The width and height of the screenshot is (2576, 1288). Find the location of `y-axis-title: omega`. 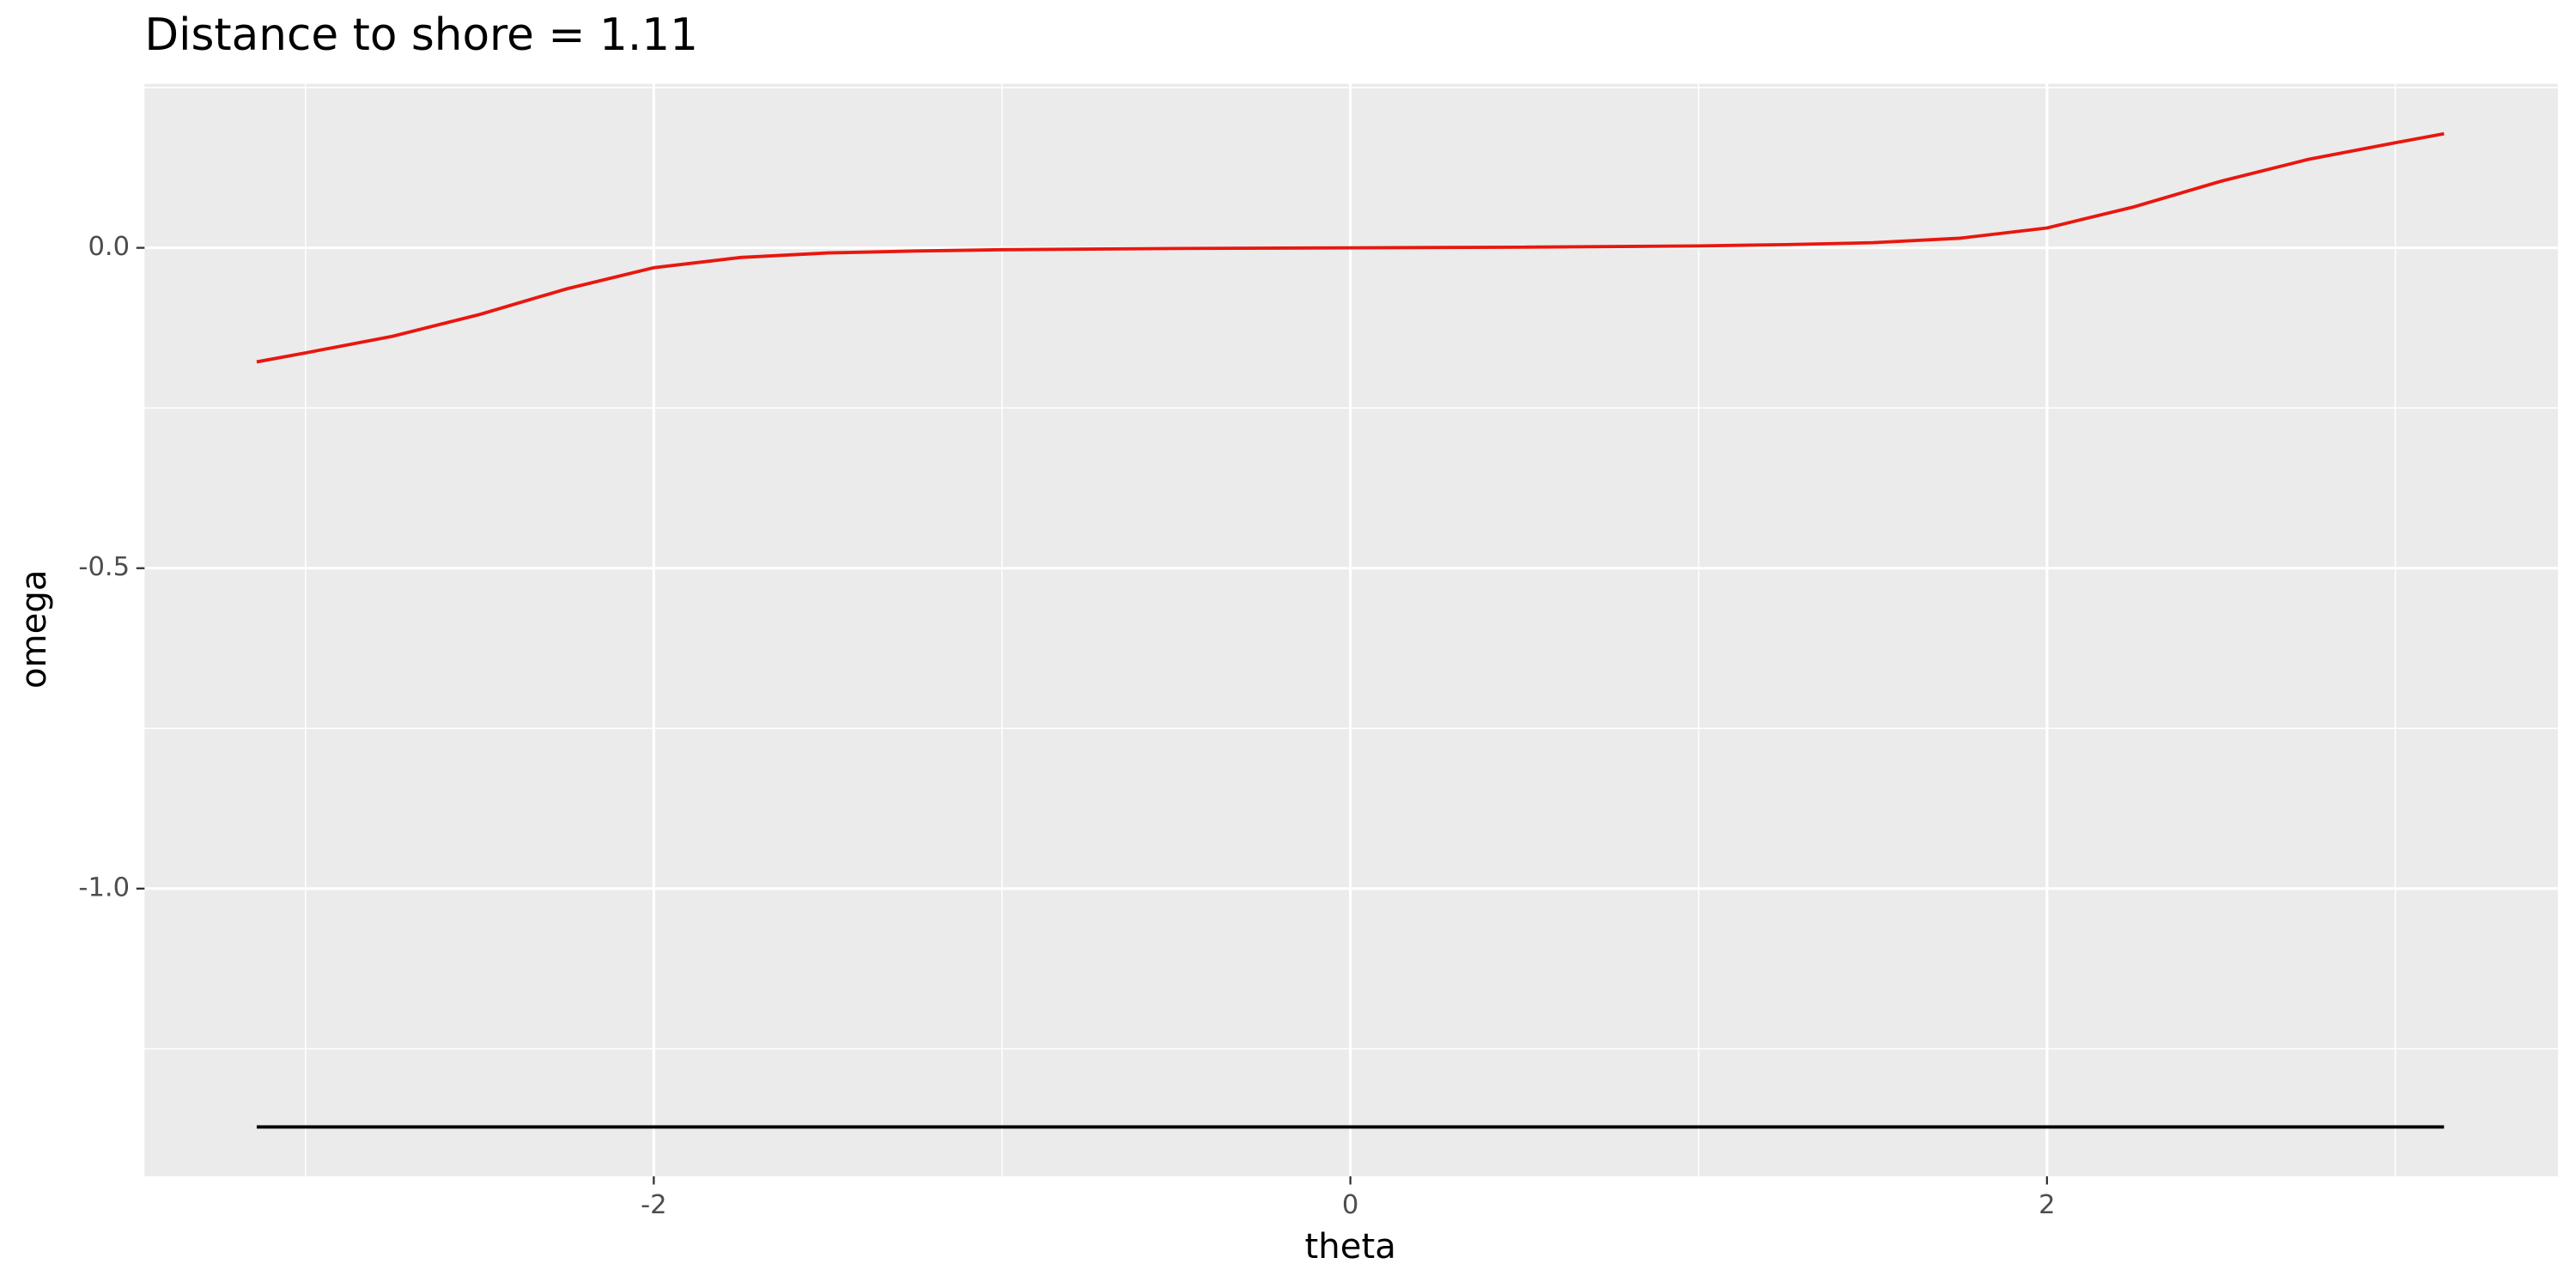

y-axis-title: omega is located at coordinates (34, 630).